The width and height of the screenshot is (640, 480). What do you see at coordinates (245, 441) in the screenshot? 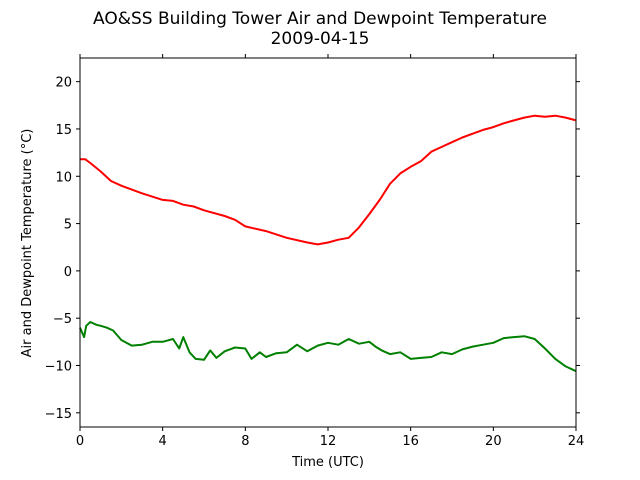
I see `x-tick-label: 8` at bounding box center [245, 441].